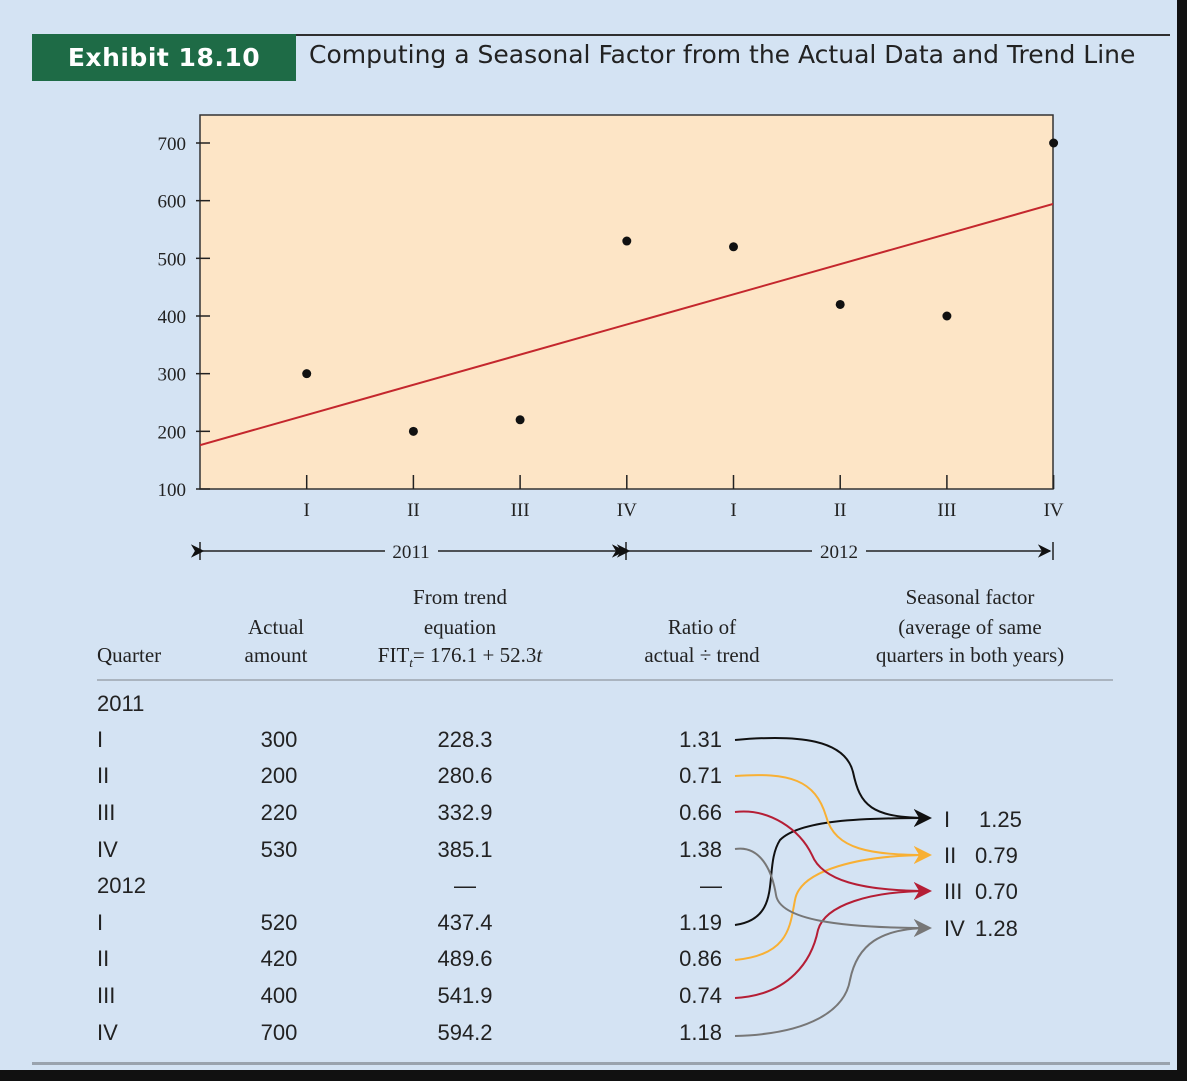  What do you see at coordinates (700, 739) in the screenshot?
I see `cell-ratio: 1.31` at bounding box center [700, 739].